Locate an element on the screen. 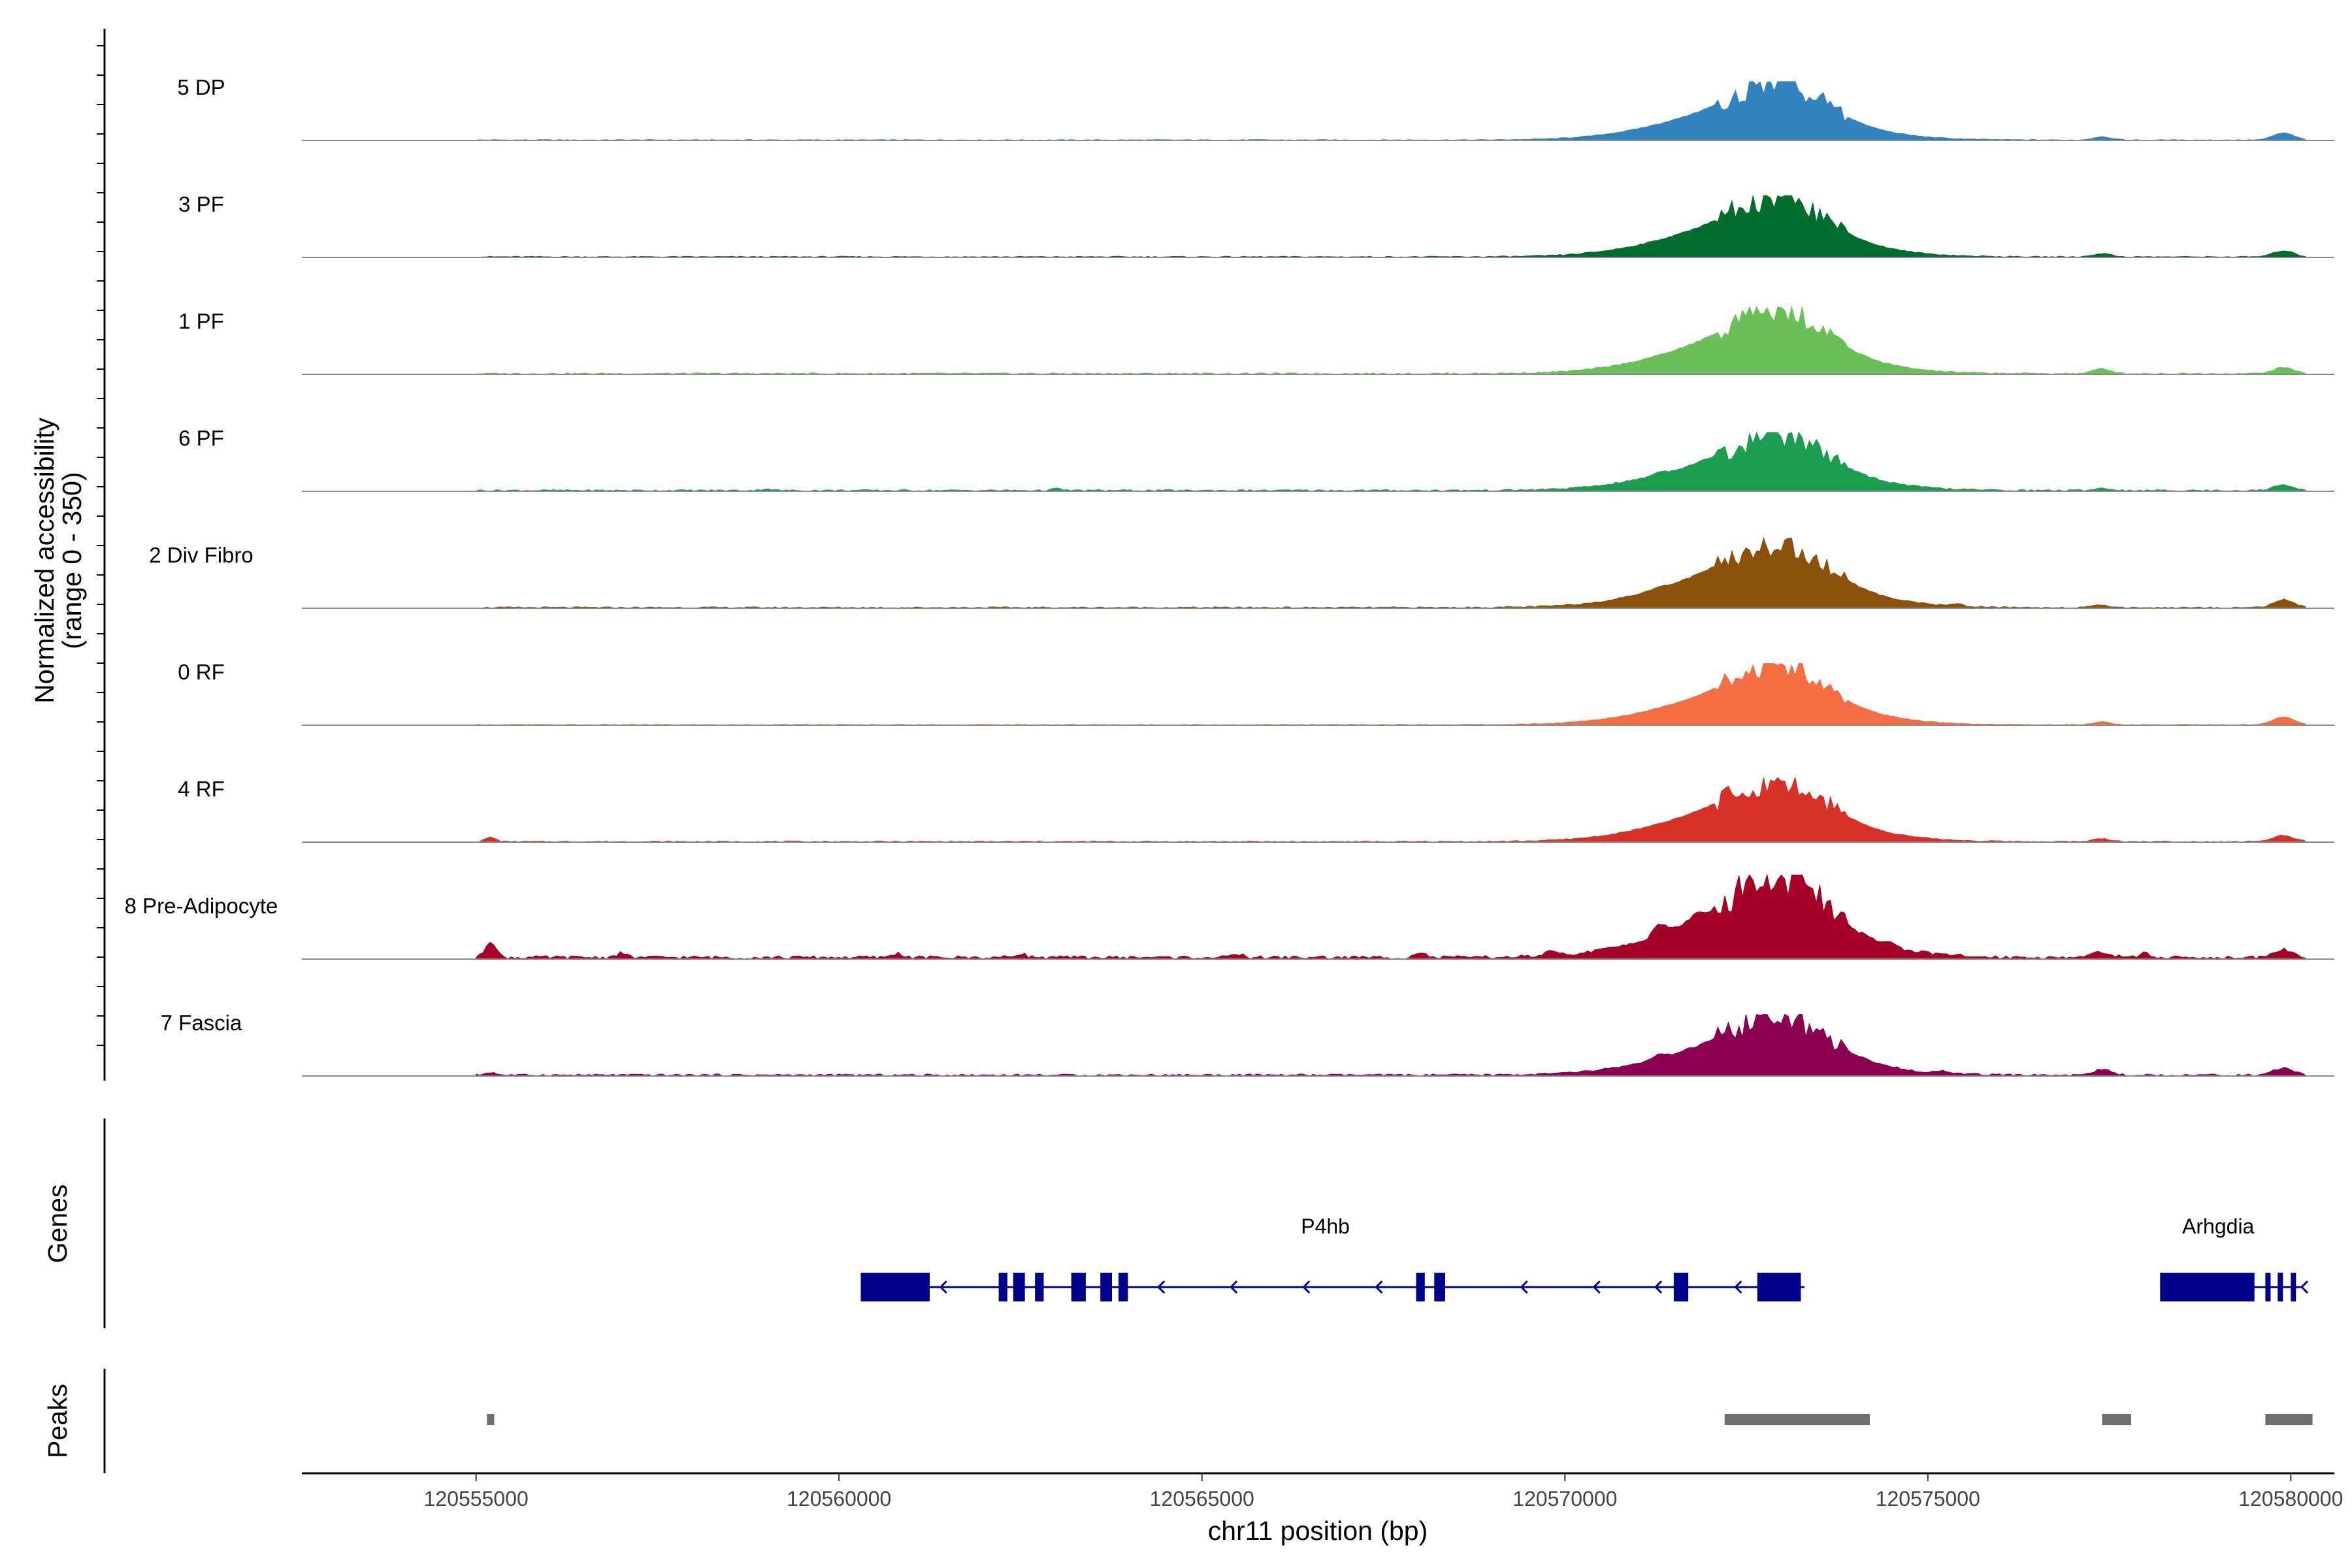 The image size is (2352, 1568). coverage-track: 0 RF is located at coordinates (1256, 693).